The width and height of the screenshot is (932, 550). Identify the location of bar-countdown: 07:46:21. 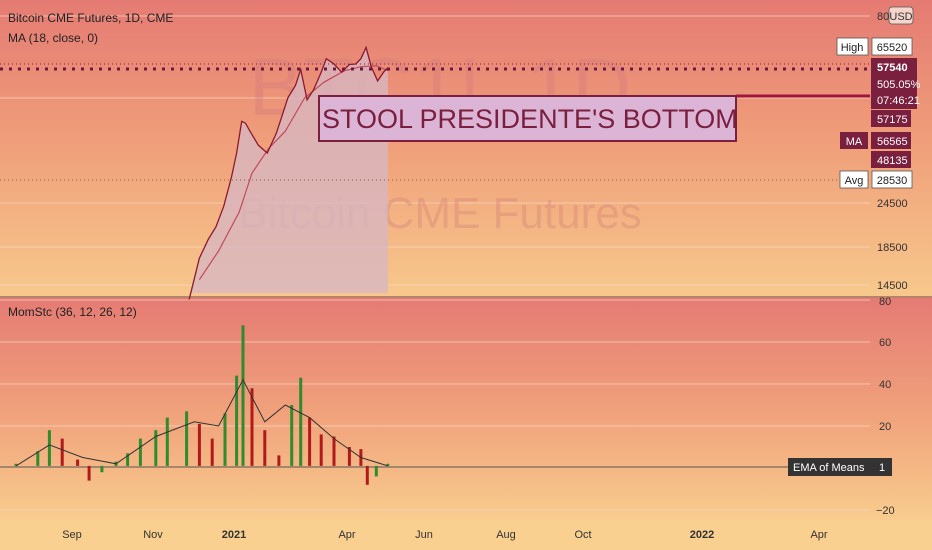
(898, 101).